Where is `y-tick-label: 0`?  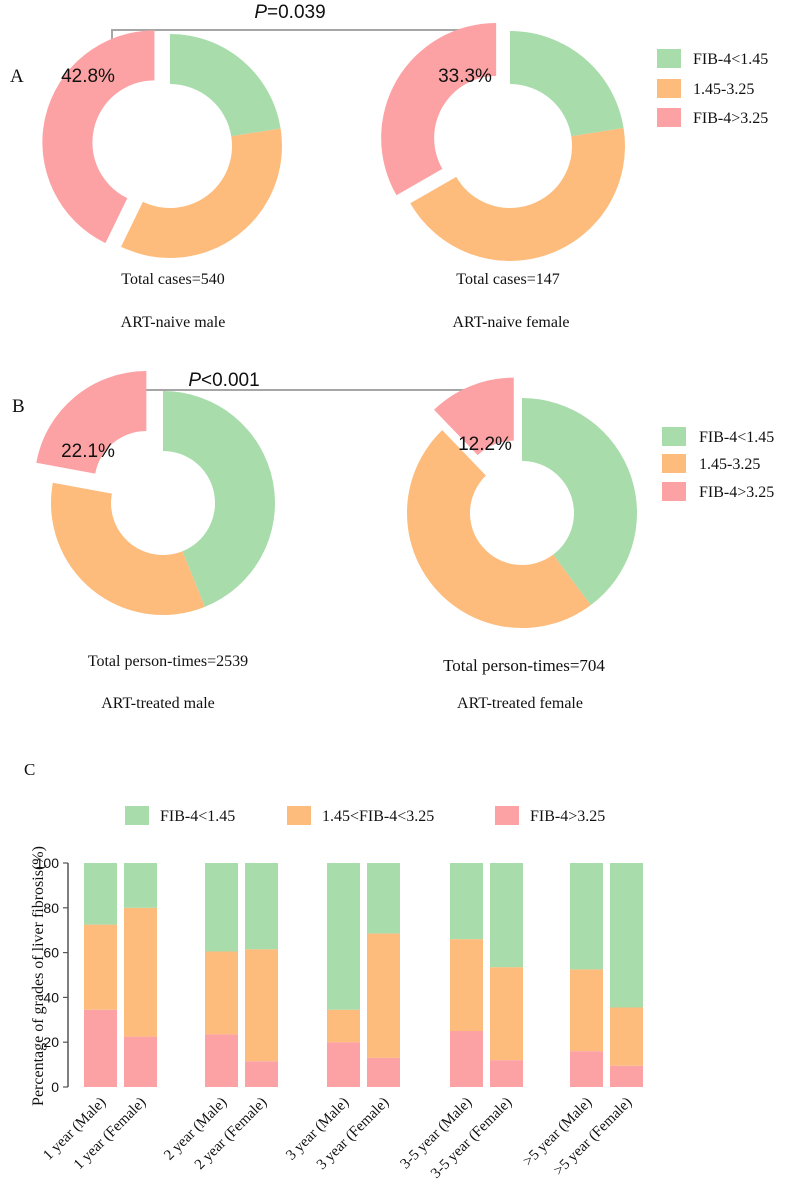 y-tick-label: 0 is located at coordinates (55, 1087).